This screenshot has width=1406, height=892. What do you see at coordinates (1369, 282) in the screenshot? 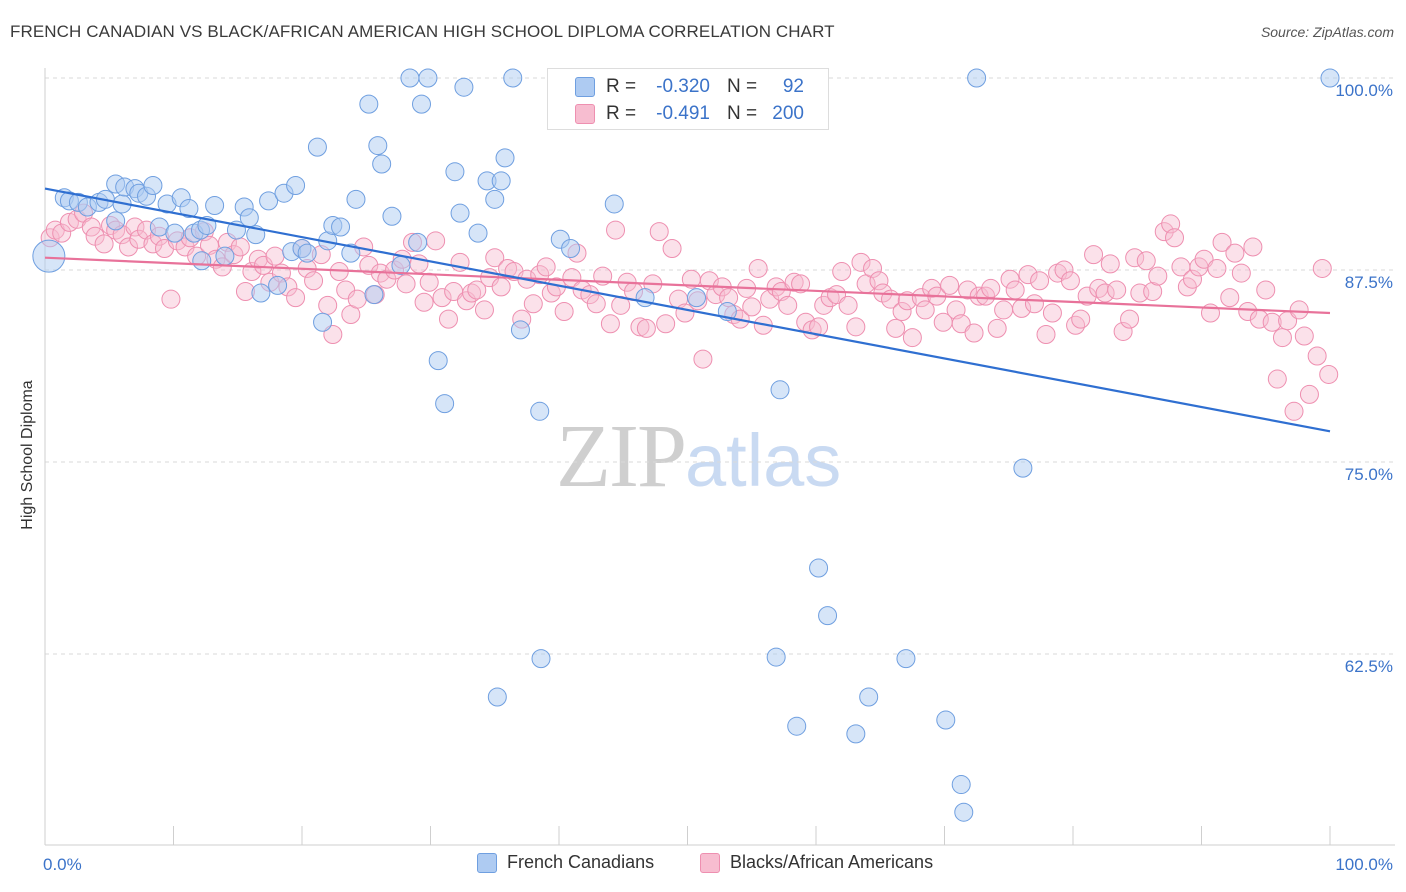
I see `y-tick-label: 87.5%` at bounding box center [1369, 282].